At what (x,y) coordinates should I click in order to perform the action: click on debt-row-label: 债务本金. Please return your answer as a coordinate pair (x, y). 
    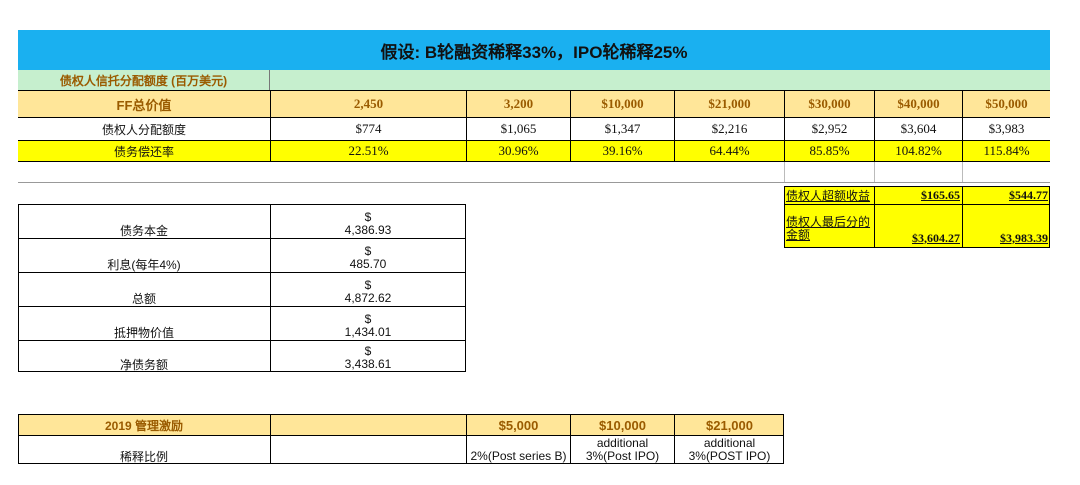
    Looking at the image, I should click on (143, 230).